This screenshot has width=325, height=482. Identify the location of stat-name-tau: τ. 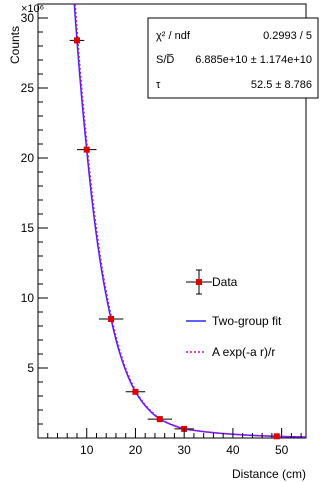
(158, 85).